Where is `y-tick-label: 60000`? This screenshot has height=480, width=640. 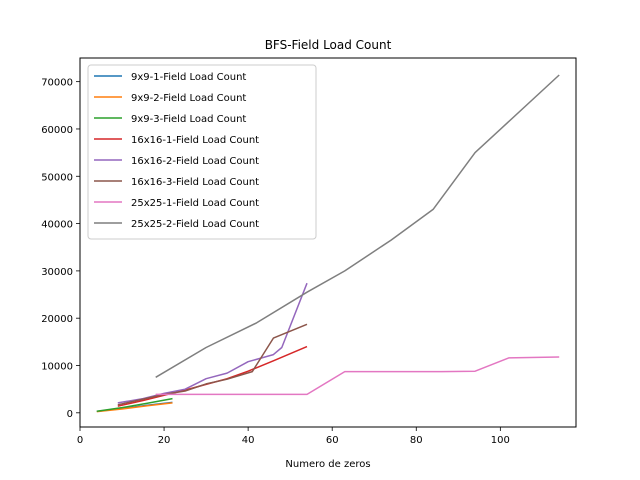 y-tick-label: 60000 is located at coordinates (57, 130).